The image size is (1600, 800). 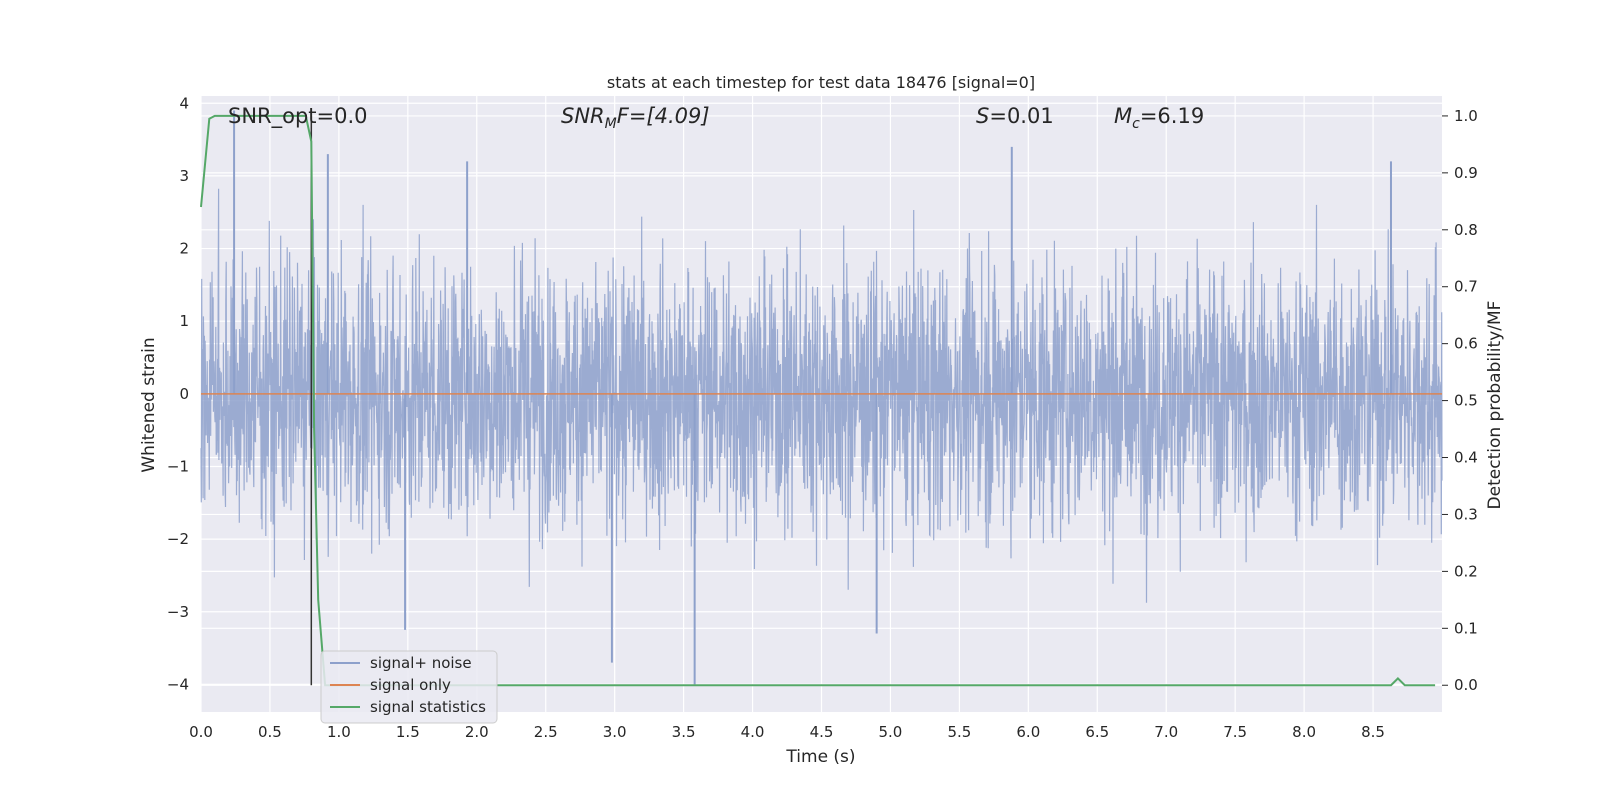 What do you see at coordinates (184, 103) in the screenshot?
I see `y-tick-label: 4` at bounding box center [184, 103].